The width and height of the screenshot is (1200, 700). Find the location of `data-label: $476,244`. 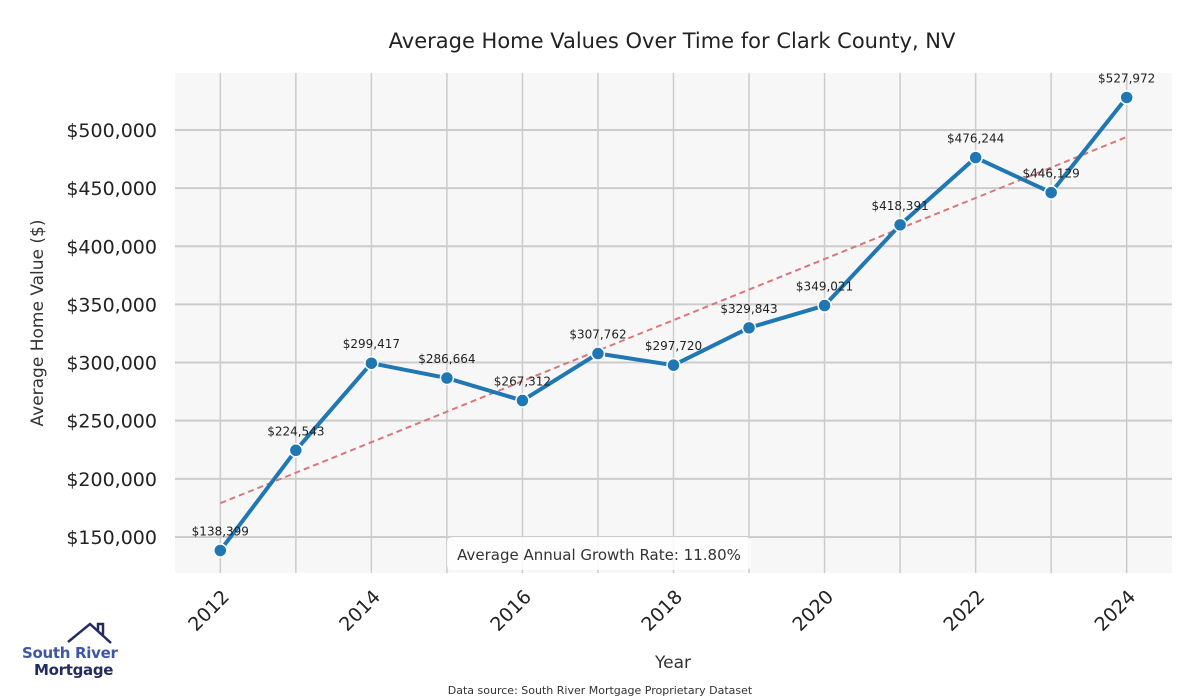

data-label: $476,244 is located at coordinates (975, 139).